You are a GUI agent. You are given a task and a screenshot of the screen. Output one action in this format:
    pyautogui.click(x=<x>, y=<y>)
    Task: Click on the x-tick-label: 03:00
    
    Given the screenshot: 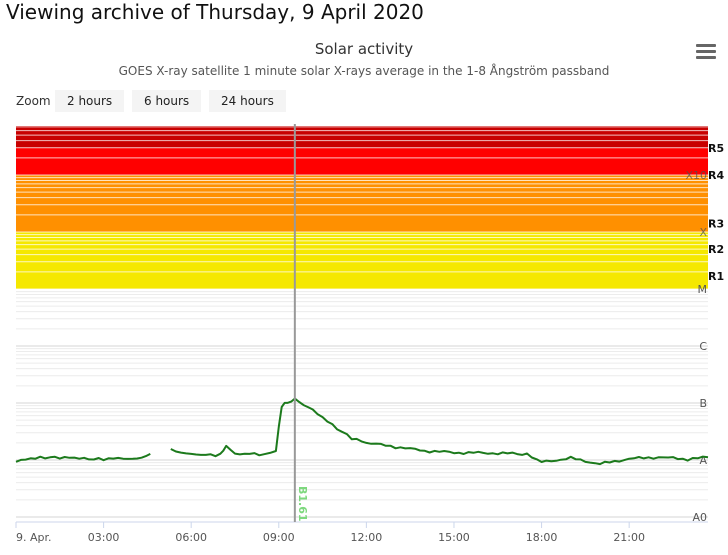 What is the action you would take?
    pyautogui.click(x=104, y=537)
    